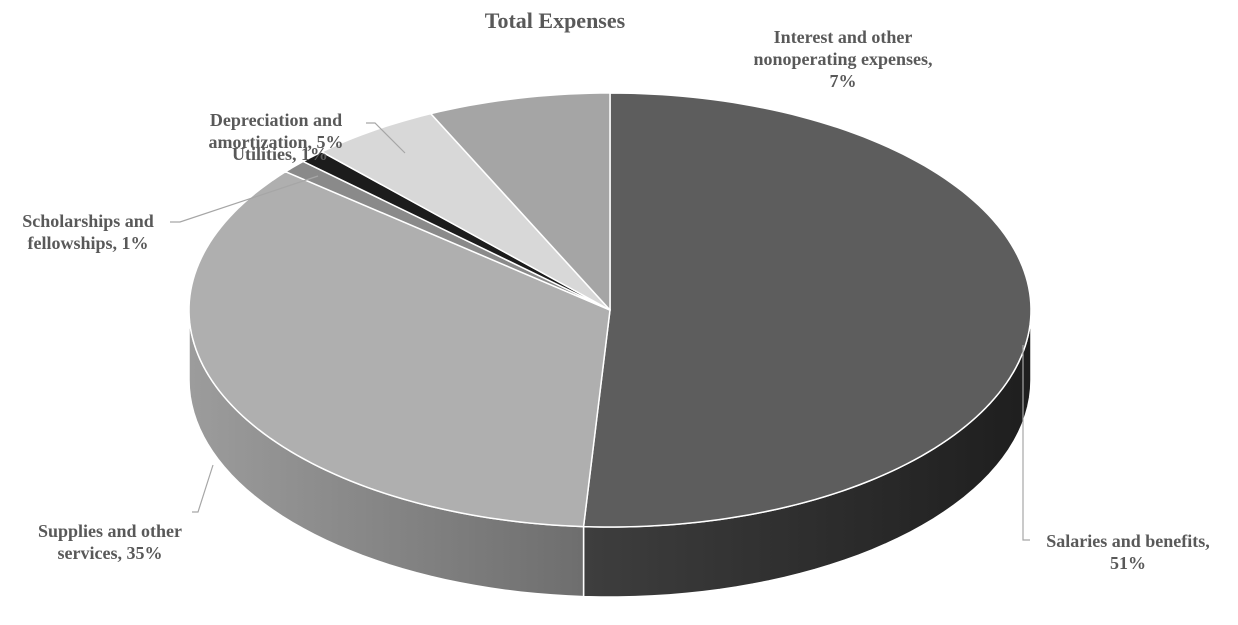 This screenshot has height=625, width=1238. Describe the element at coordinates (88, 232) in the screenshot. I see `data-label-scholarships-and-fellowships: Scholarships and fellowships, 1%` at that location.